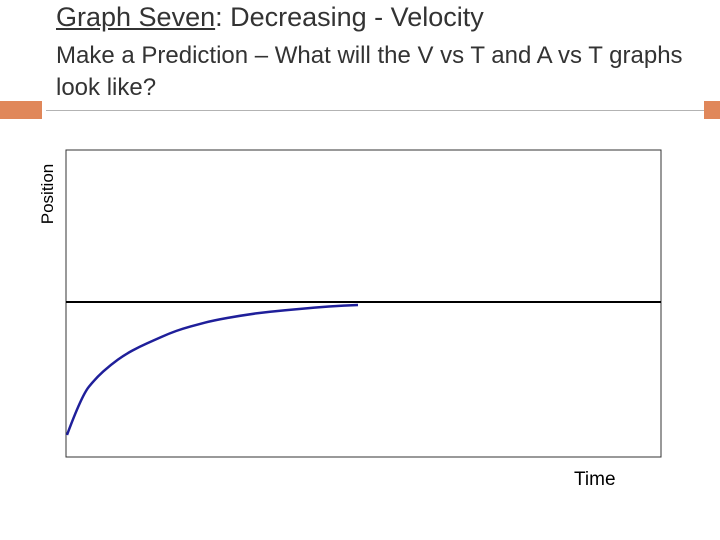 The image size is (720, 540). Describe the element at coordinates (349, 17) in the screenshot. I see `slide-title-rest: : Decreasing - Velocity` at that location.